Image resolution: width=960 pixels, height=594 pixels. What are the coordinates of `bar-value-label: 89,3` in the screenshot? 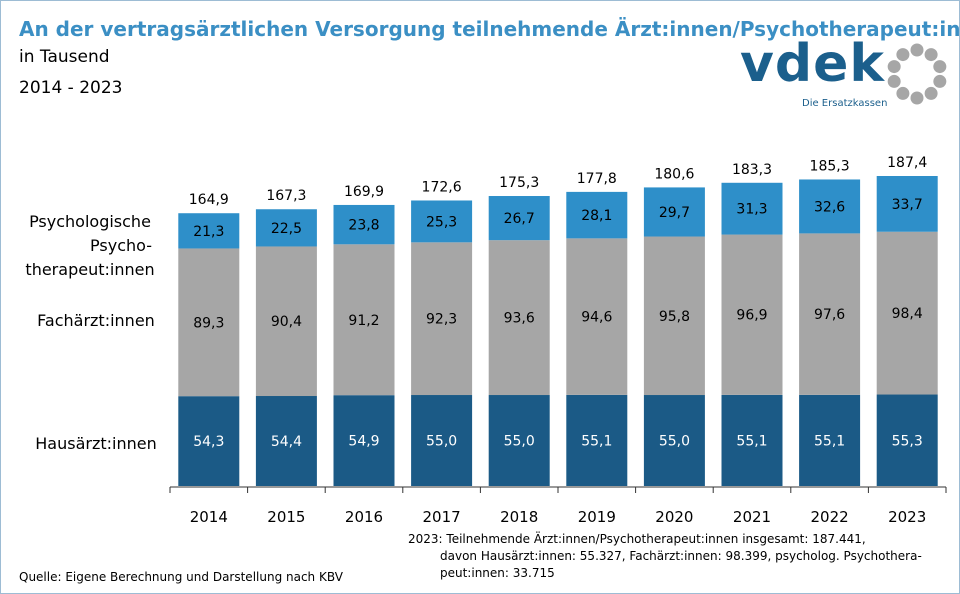 It's located at (208, 323).